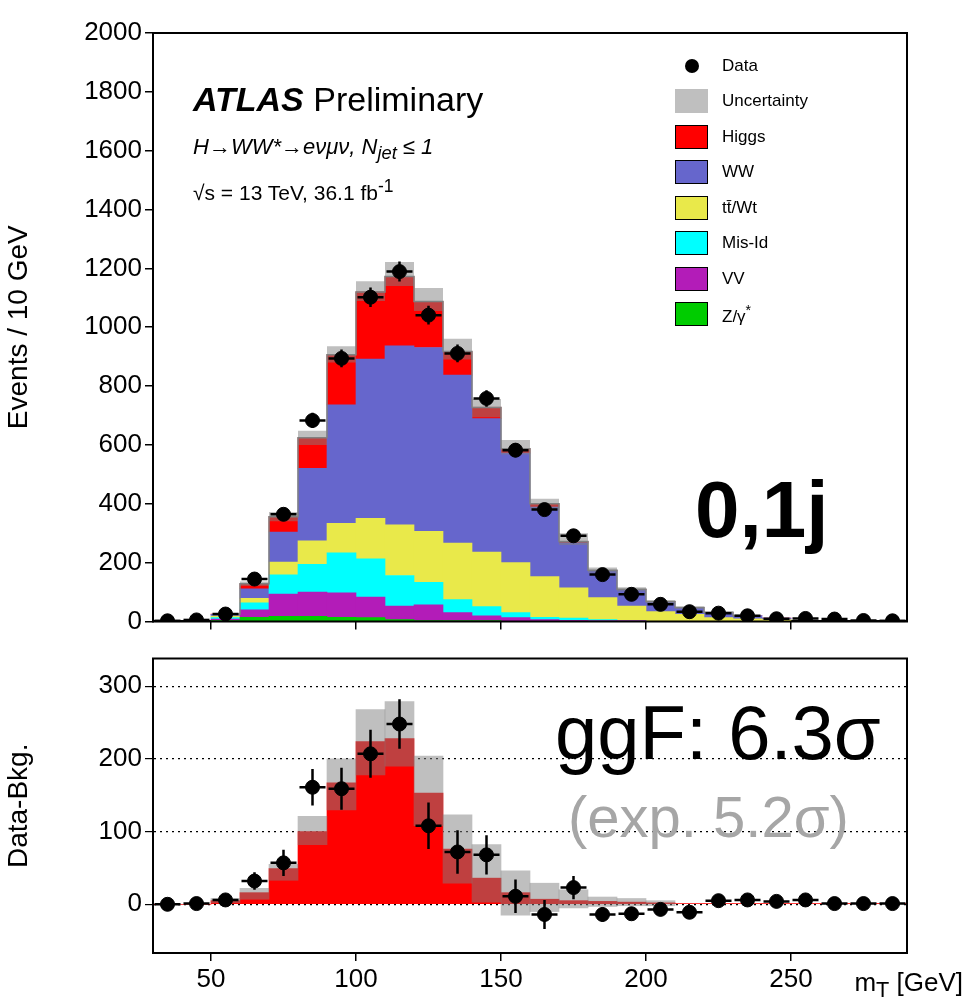 Image resolution: width=971 pixels, height=1003 pixels. Describe the element at coordinates (737, 314) in the screenshot. I see `legend-label: Z/γ$^{*}$` at that location.